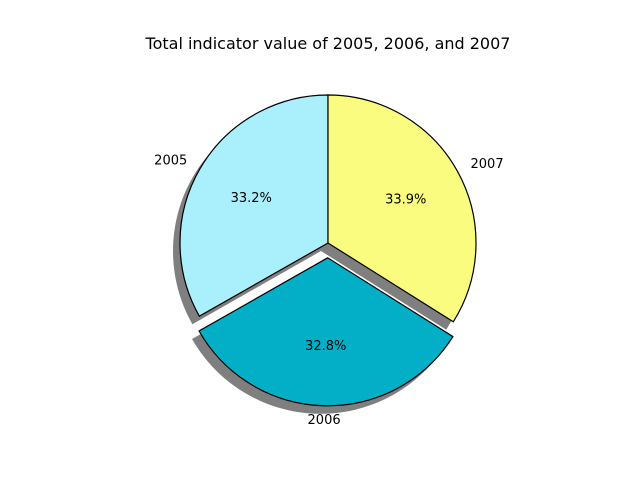 The height and width of the screenshot is (484, 640). What do you see at coordinates (405, 200) in the screenshot?
I see `slice-percent-2007: 33.9%` at bounding box center [405, 200].